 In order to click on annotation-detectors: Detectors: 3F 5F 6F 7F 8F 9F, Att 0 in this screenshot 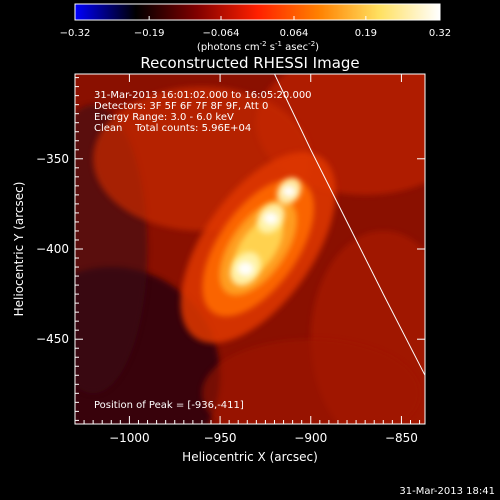, I will do `click(181, 106)`.